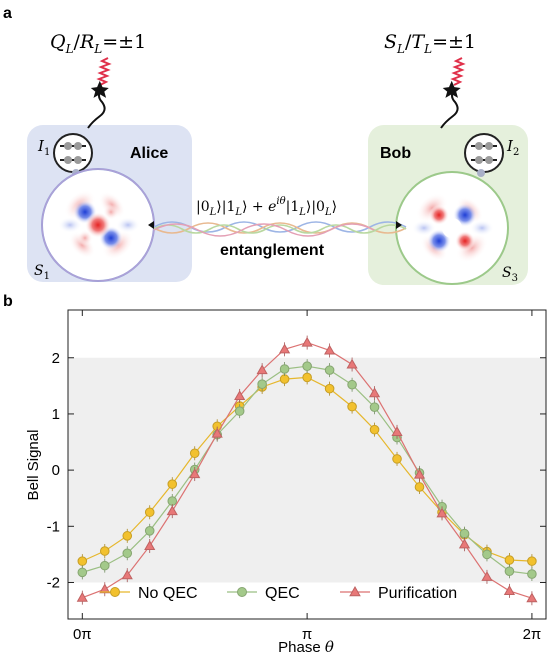 The width and height of the screenshot is (559, 665). I want to click on right-readout-cable, so click(449, 108).